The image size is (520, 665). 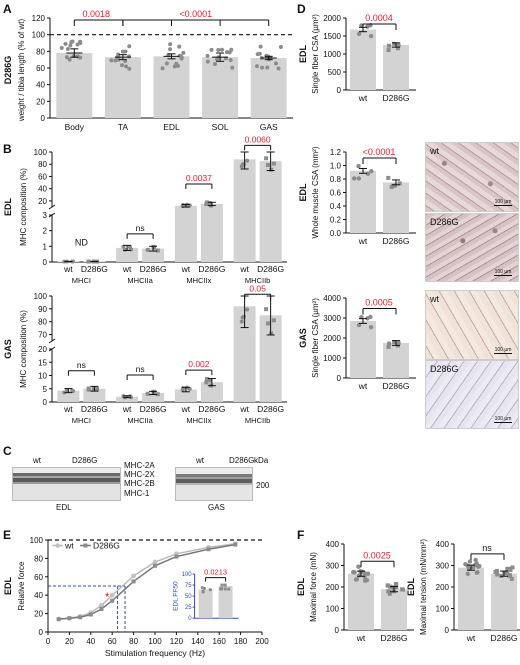 I want to click on b-gas-tick-label: 20, so click(x=42, y=349).